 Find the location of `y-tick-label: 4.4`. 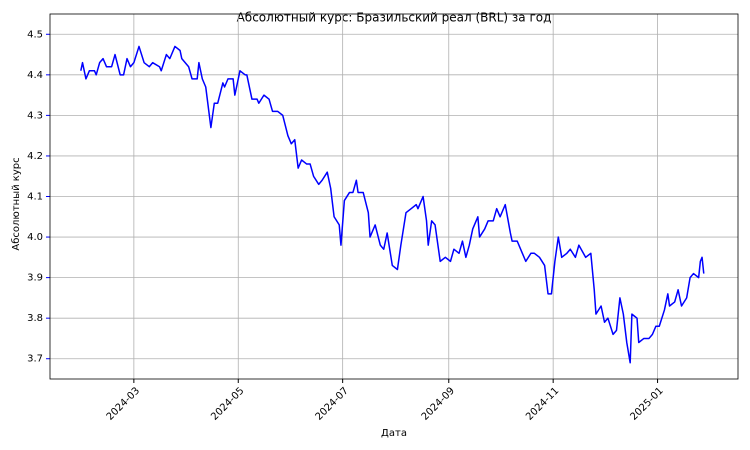

y-tick-label: 4.4 is located at coordinates (35, 75).